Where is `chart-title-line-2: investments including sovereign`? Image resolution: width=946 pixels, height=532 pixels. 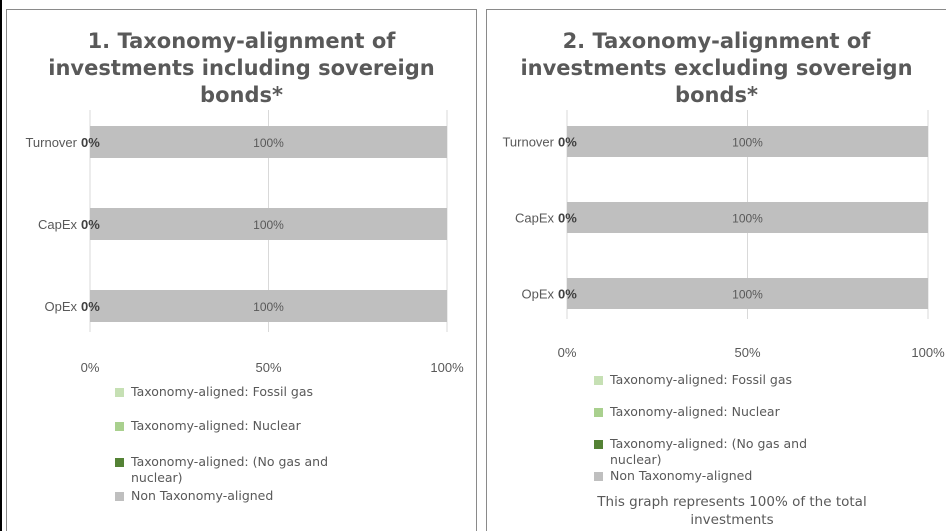
chart-title-line-2: investments including sovereign is located at coordinates (241, 68).